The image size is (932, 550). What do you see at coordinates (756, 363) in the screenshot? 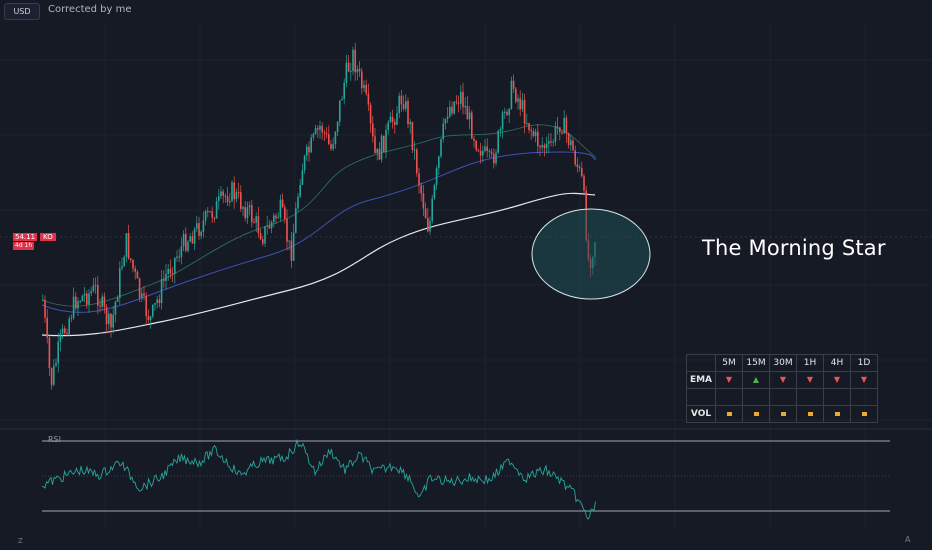
I see `timeframe-header: 15M` at bounding box center [756, 363].